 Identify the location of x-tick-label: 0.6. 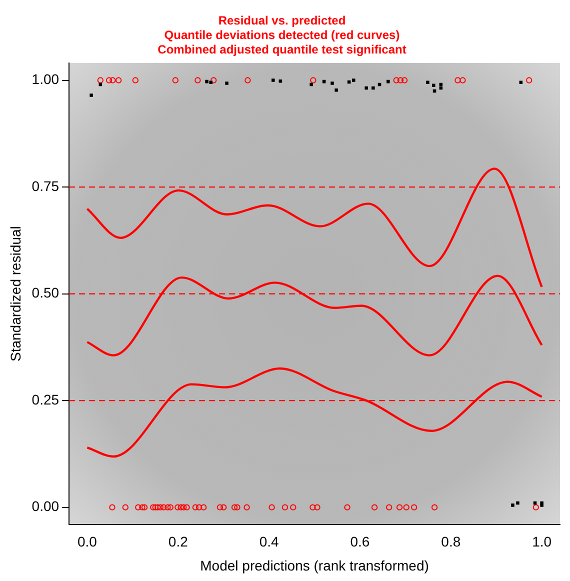
(360, 542).